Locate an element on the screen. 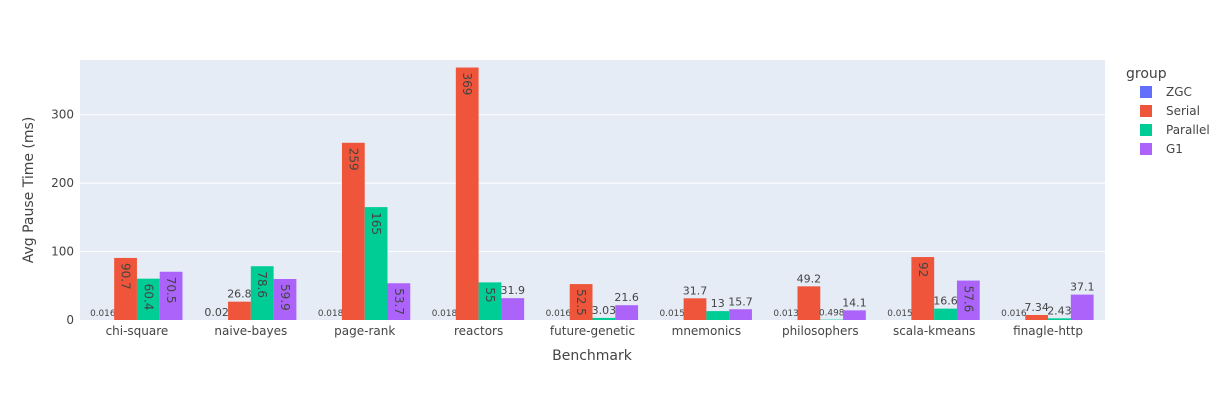 The width and height of the screenshot is (1227, 400). x-tick-label: page-rank is located at coordinates (364, 331).